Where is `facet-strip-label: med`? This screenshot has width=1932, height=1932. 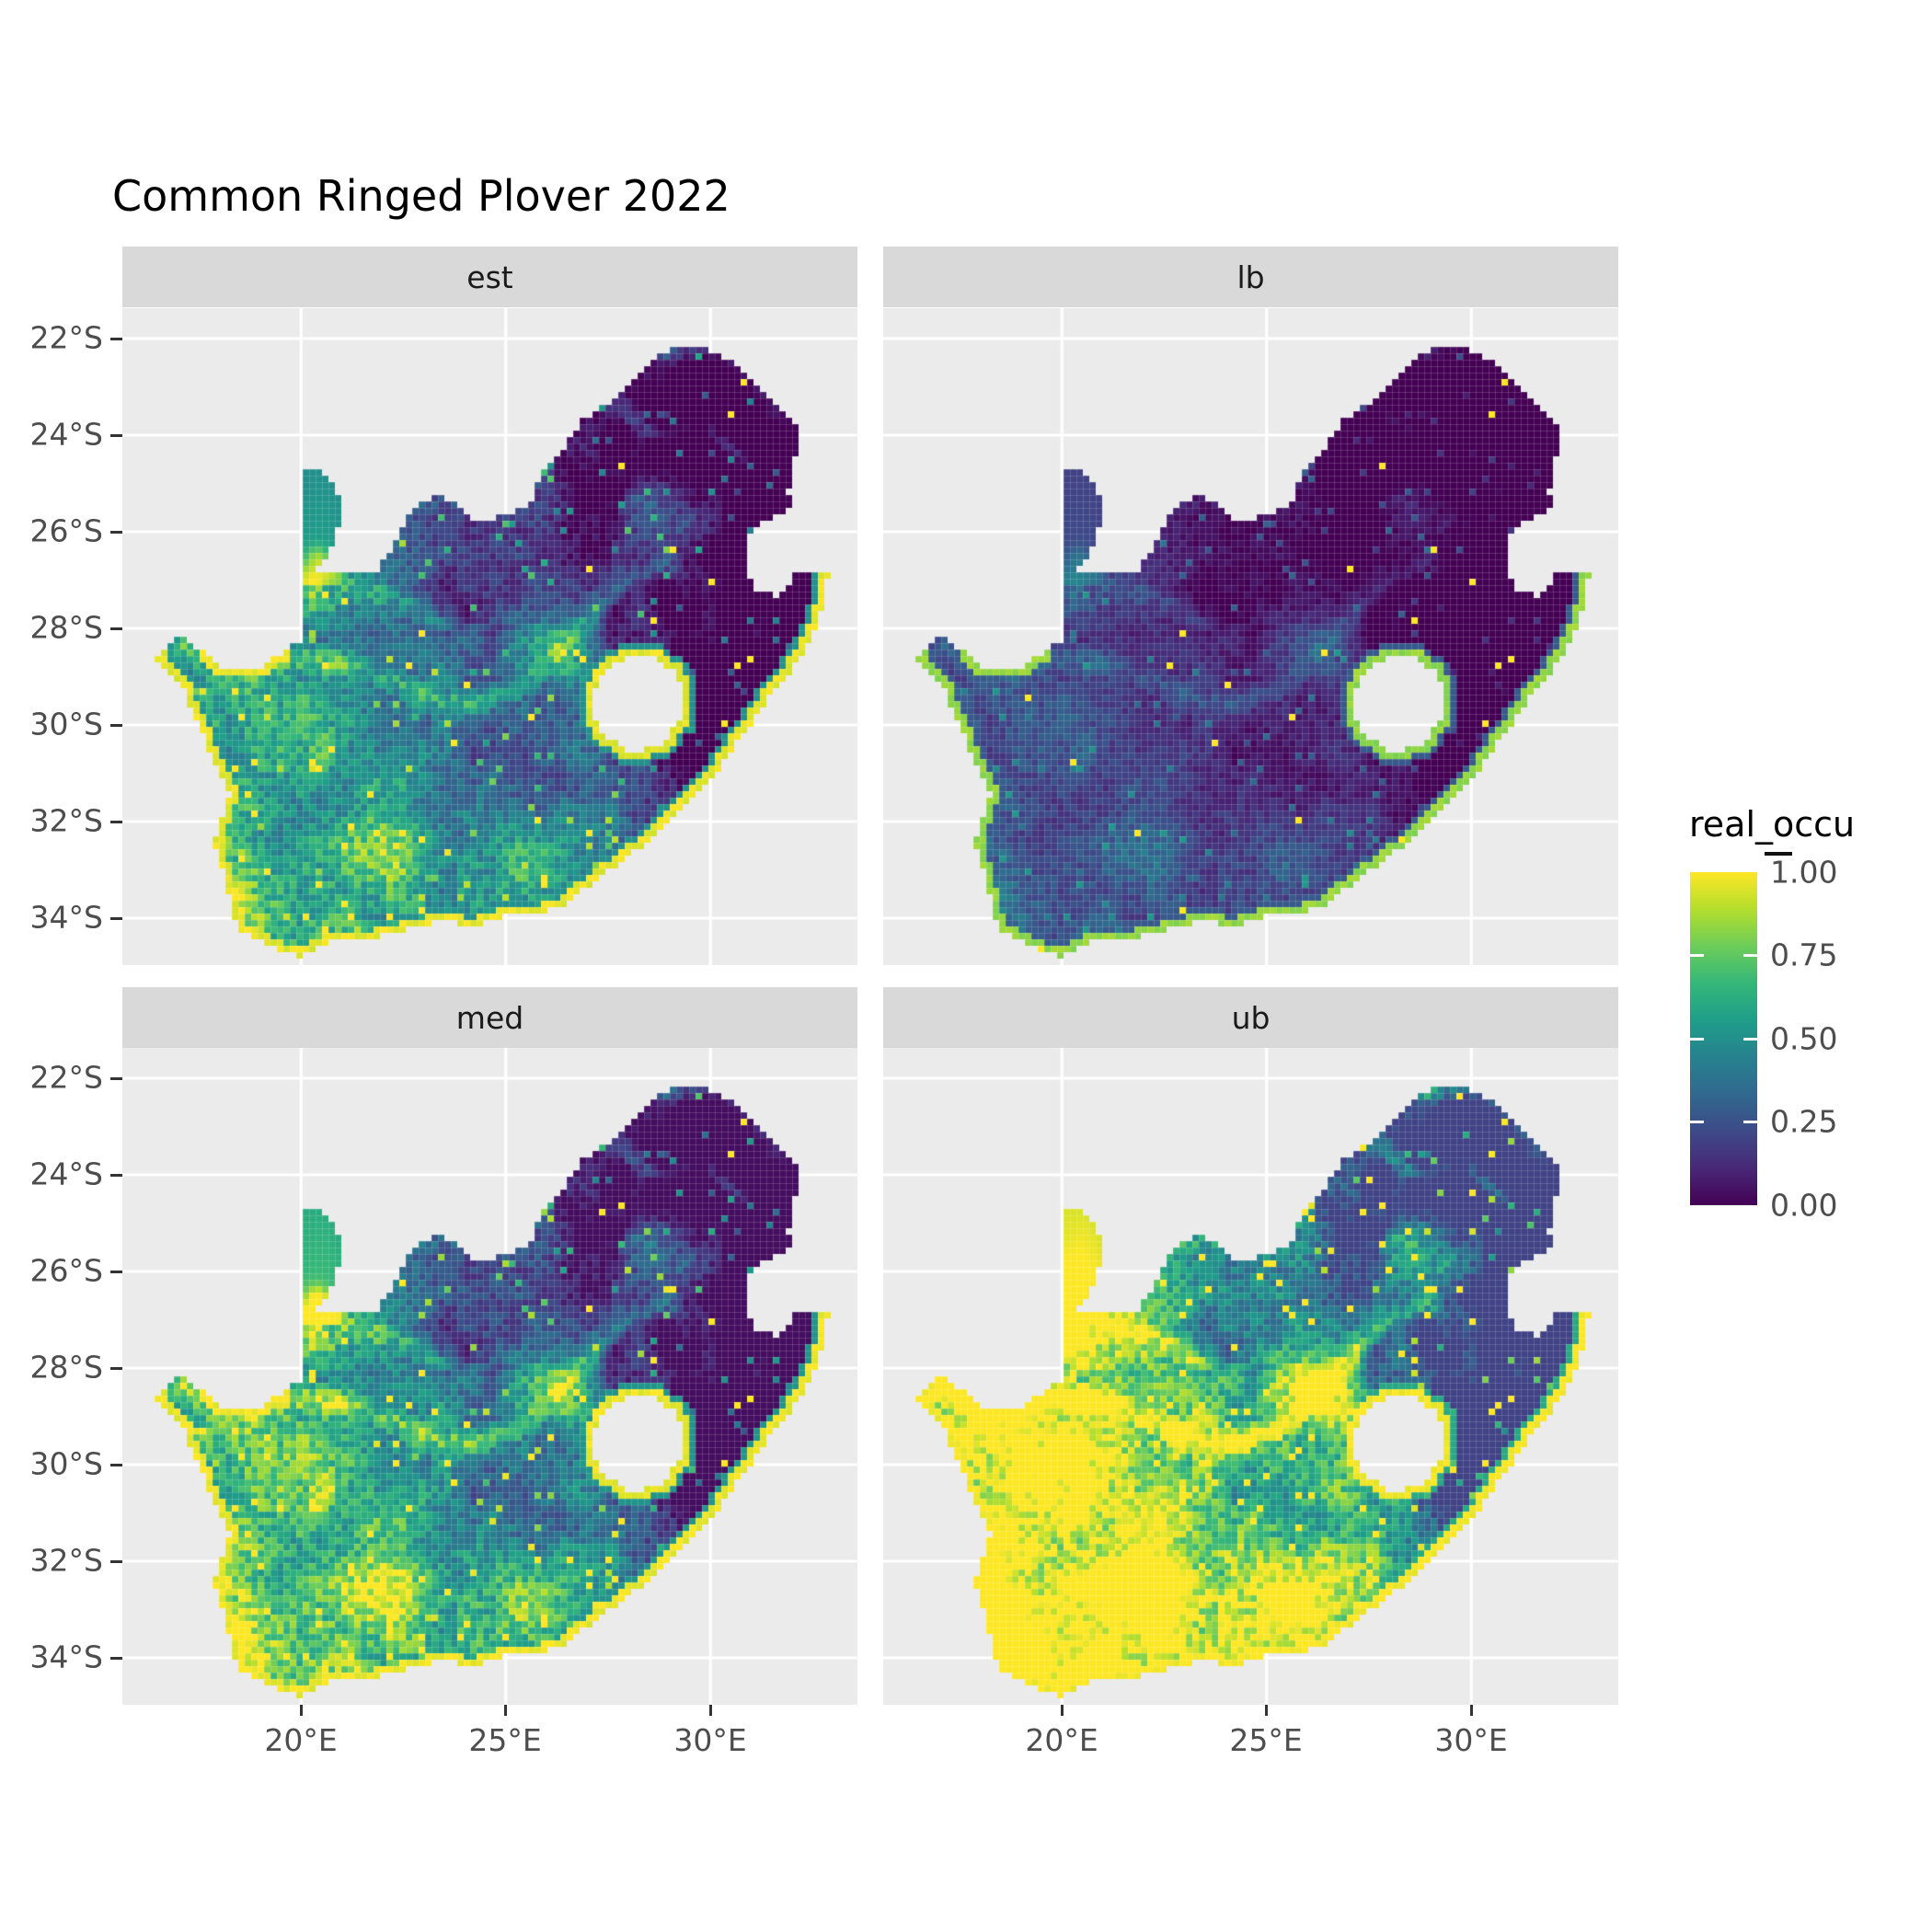 facet-strip-label: med is located at coordinates (490, 1018).